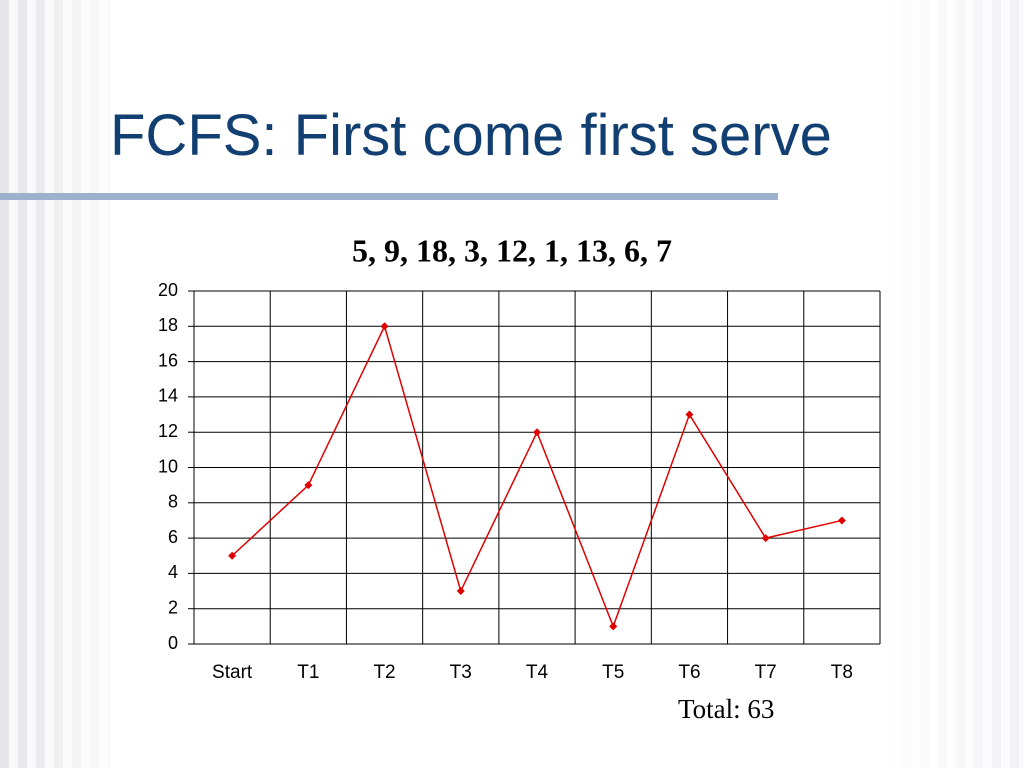  I want to click on y-tick-label: 20, so click(168, 290).